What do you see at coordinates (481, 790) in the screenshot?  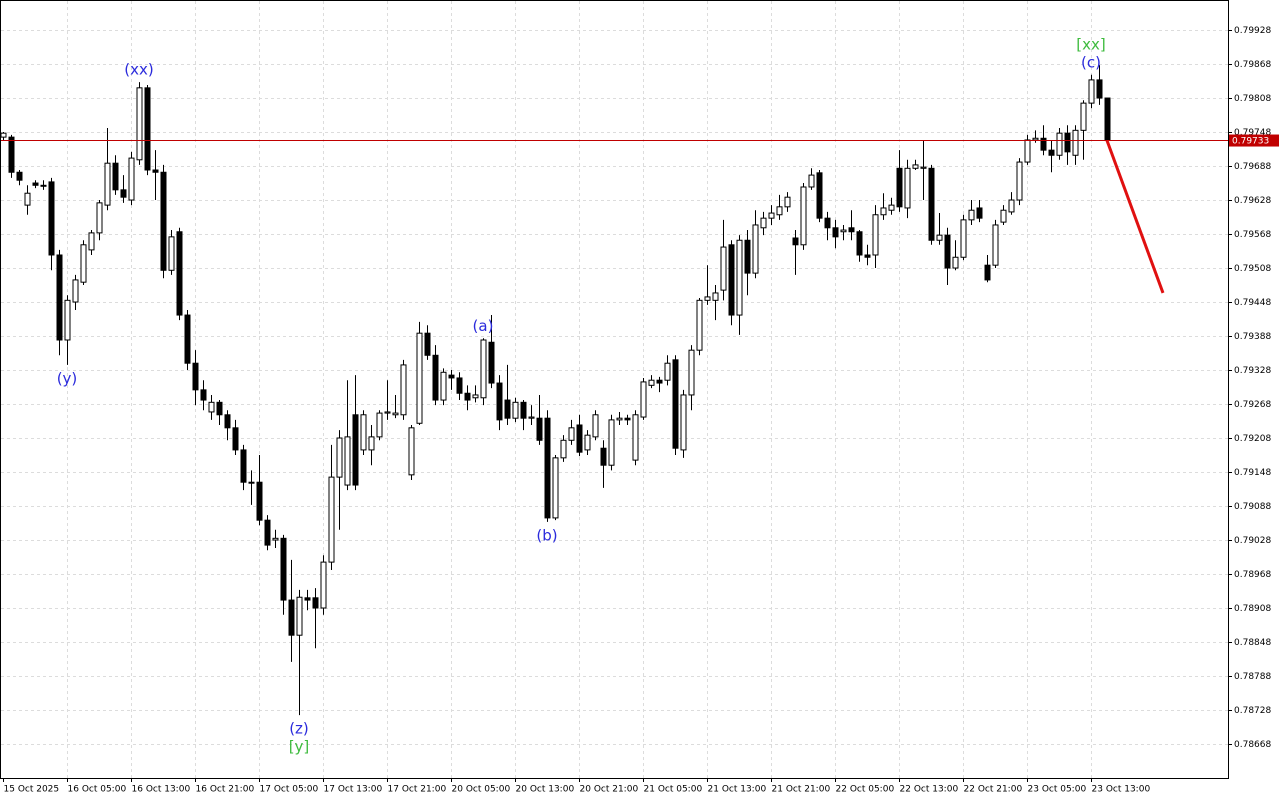 I see `x-tick-label: 20 Oct 05:00` at bounding box center [481, 790].